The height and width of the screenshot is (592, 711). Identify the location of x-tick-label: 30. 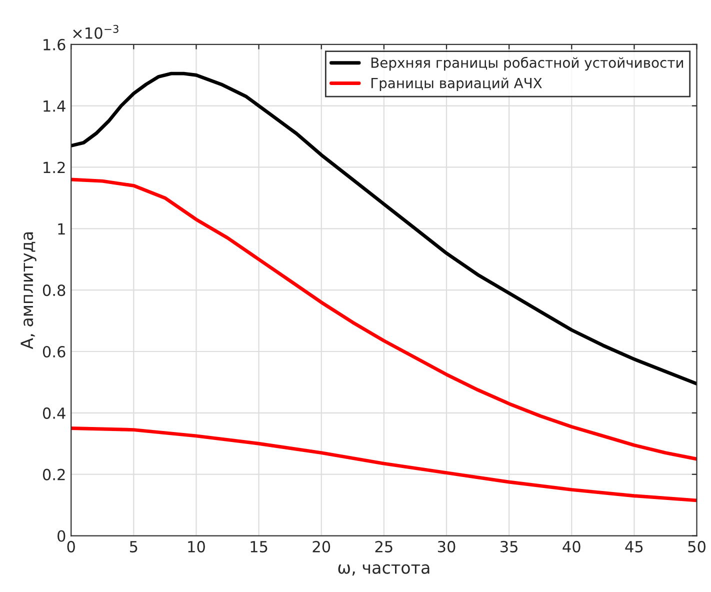
(447, 546).